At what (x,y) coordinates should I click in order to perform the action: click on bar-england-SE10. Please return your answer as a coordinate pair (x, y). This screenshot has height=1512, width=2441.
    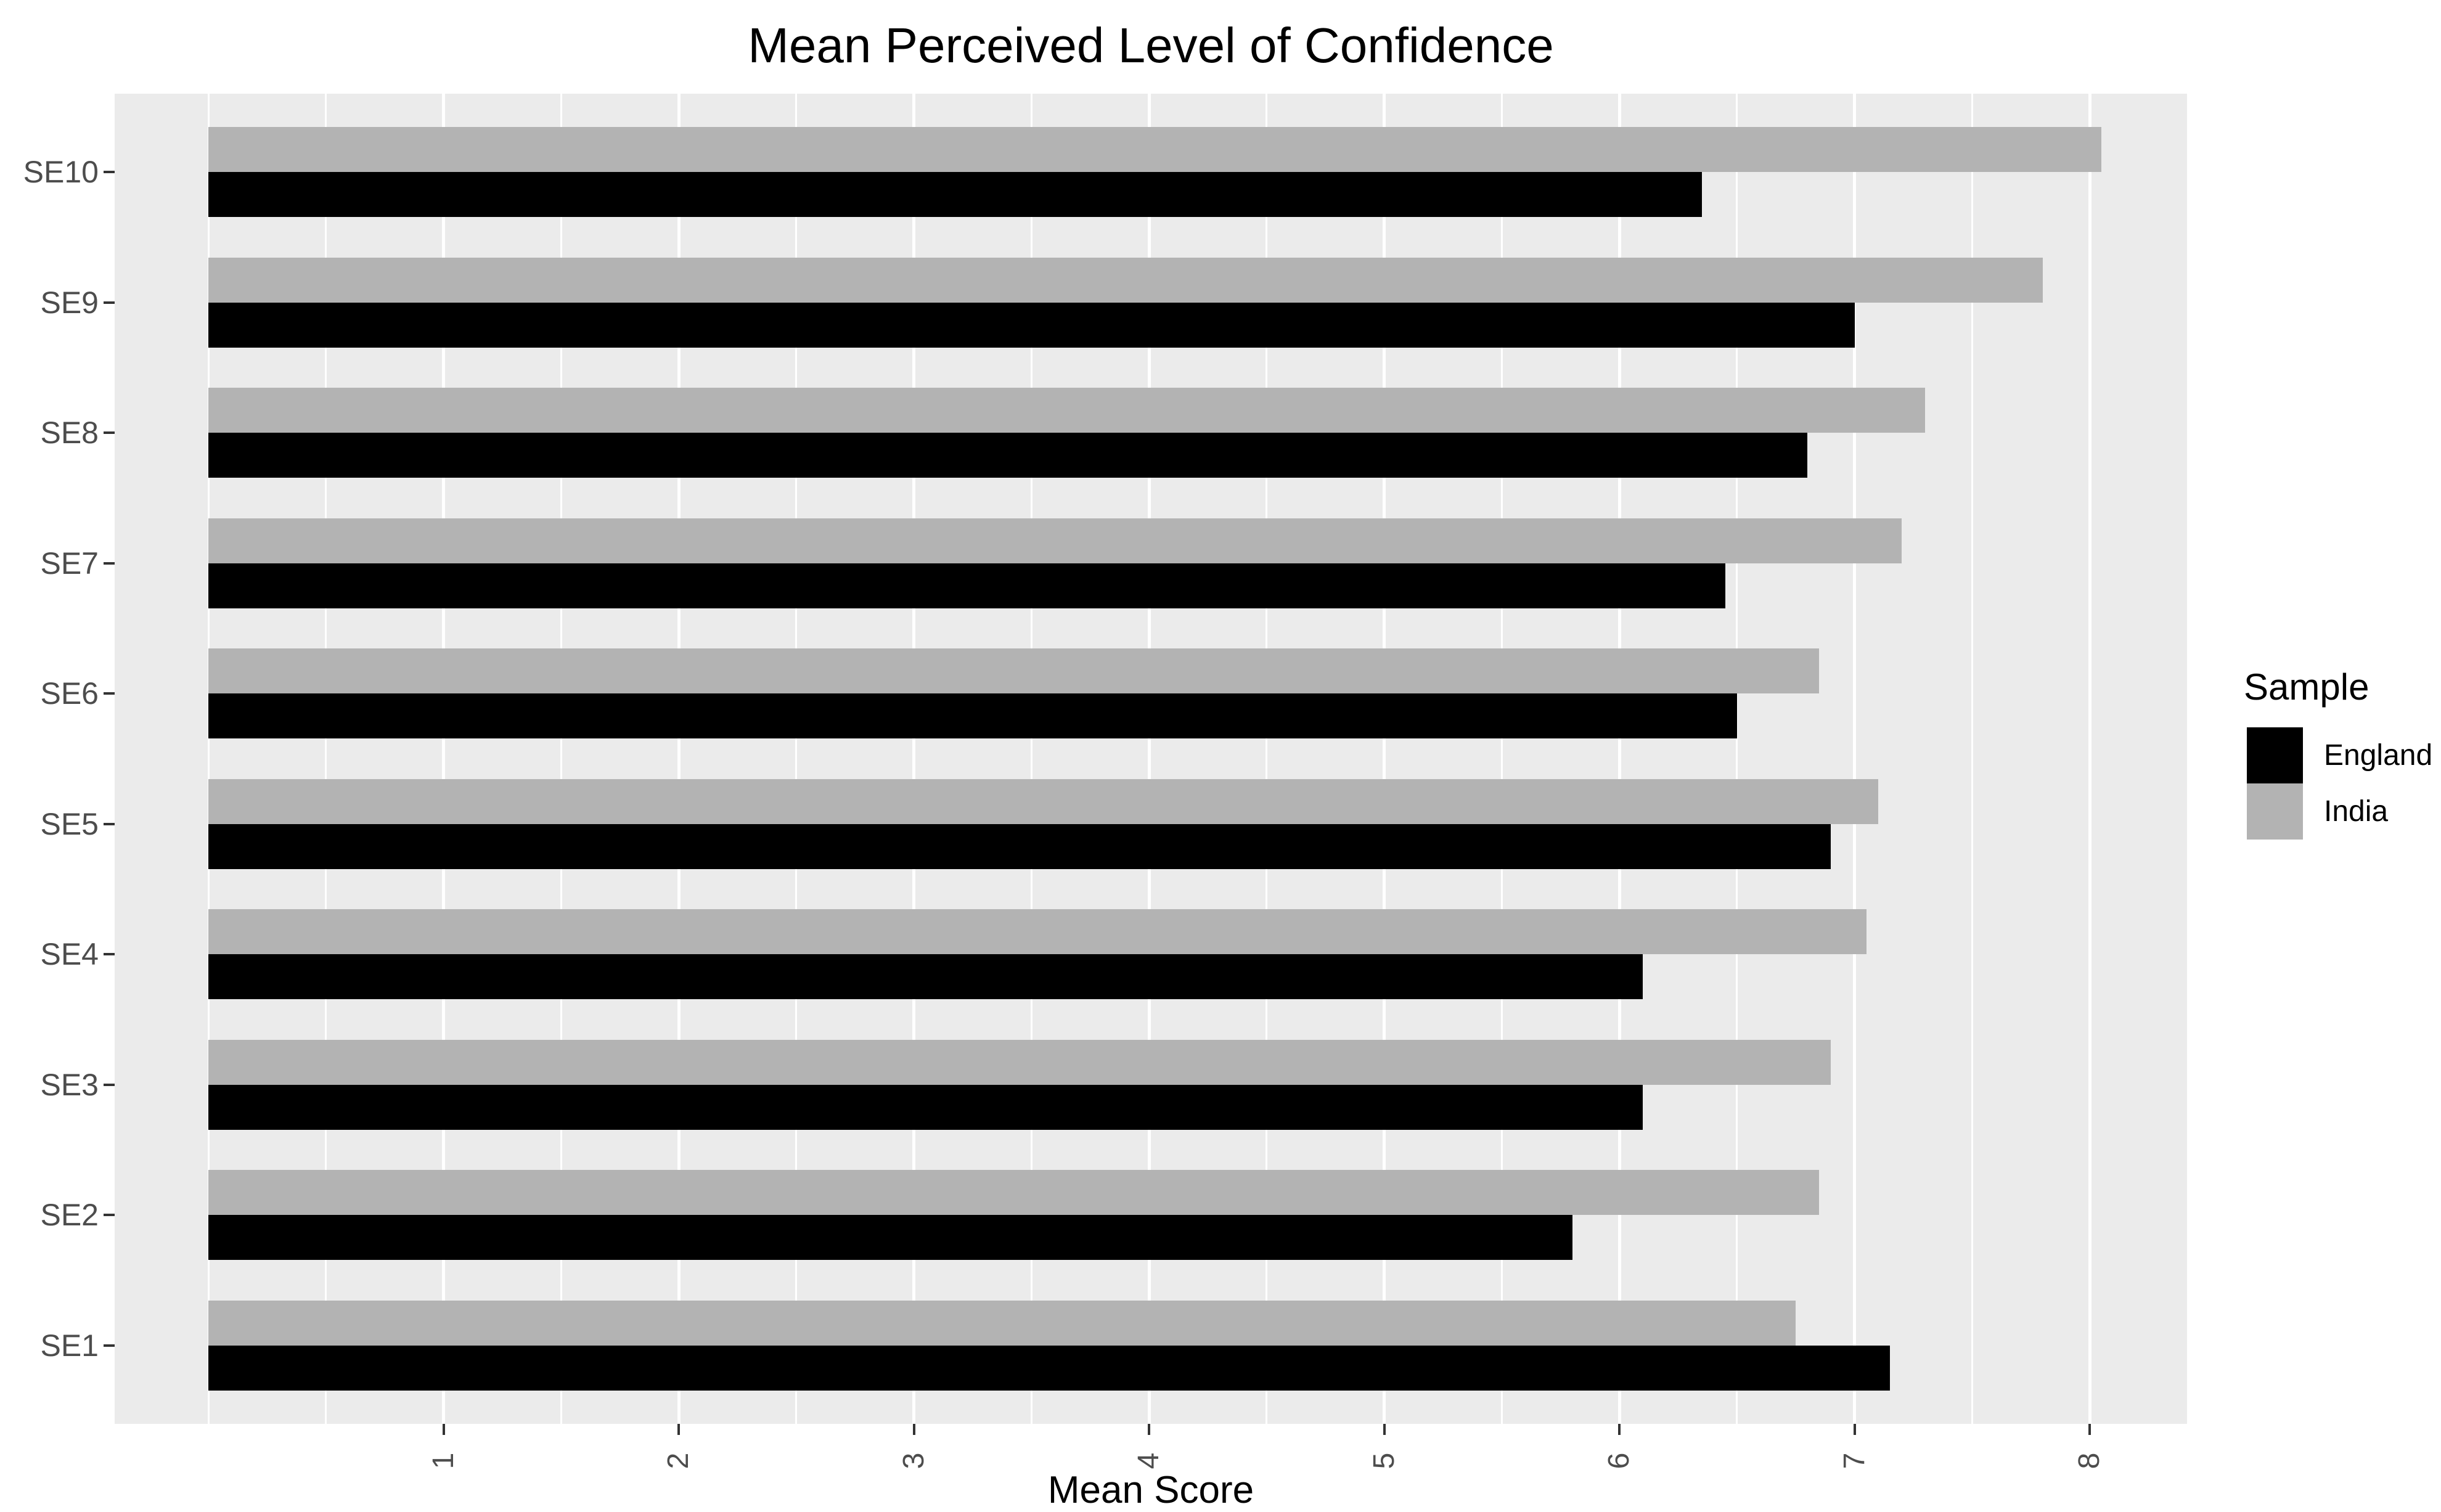
    Looking at the image, I should click on (955, 194).